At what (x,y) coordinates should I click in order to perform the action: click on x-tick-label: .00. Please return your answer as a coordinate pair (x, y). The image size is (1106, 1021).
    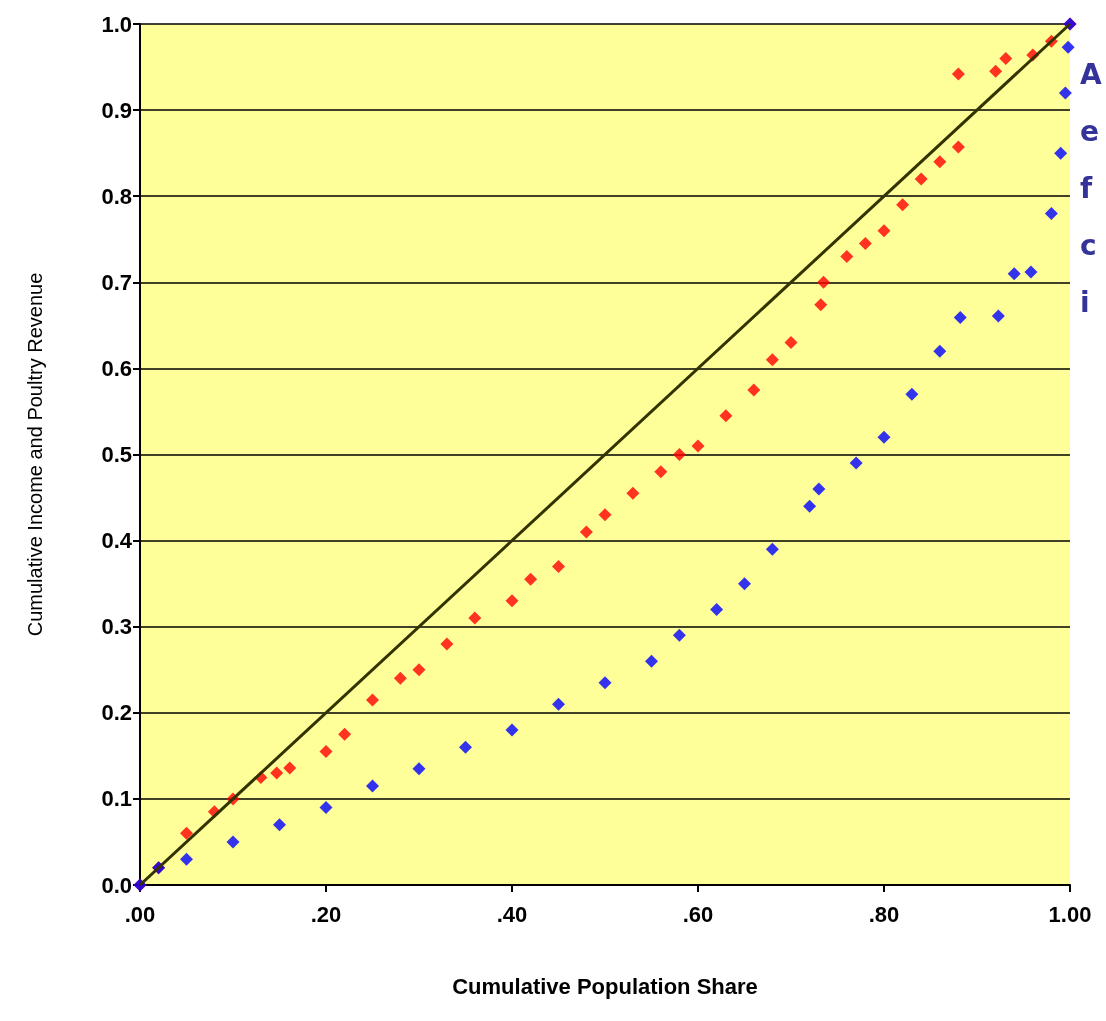
    Looking at the image, I should click on (140, 914).